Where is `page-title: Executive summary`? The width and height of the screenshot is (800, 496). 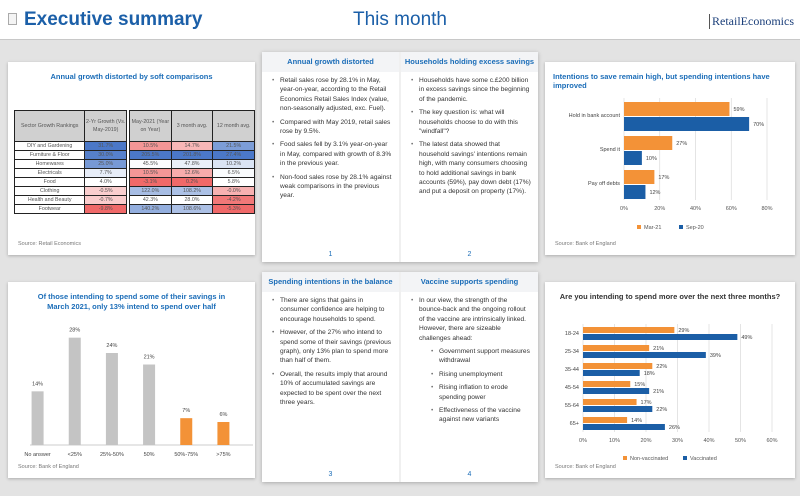 page-title: Executive summary is located at coordinates (113, 19).